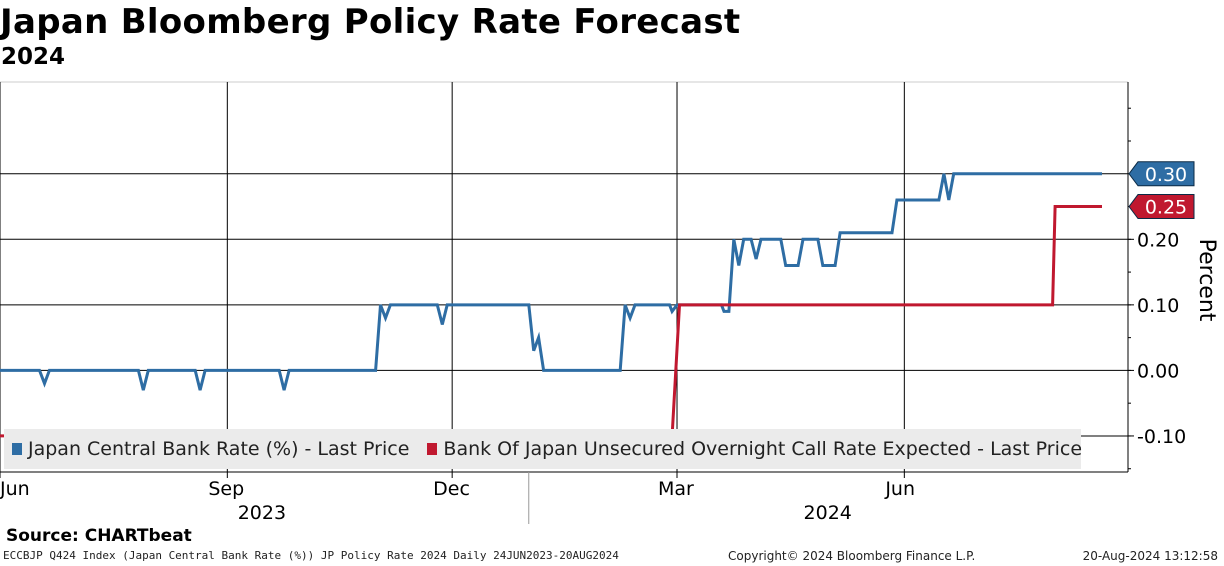  What do you see at coordinates (676, 489) in the screenshot?
I see `x-tick-label: Mar` at bounding box center [676, 489].